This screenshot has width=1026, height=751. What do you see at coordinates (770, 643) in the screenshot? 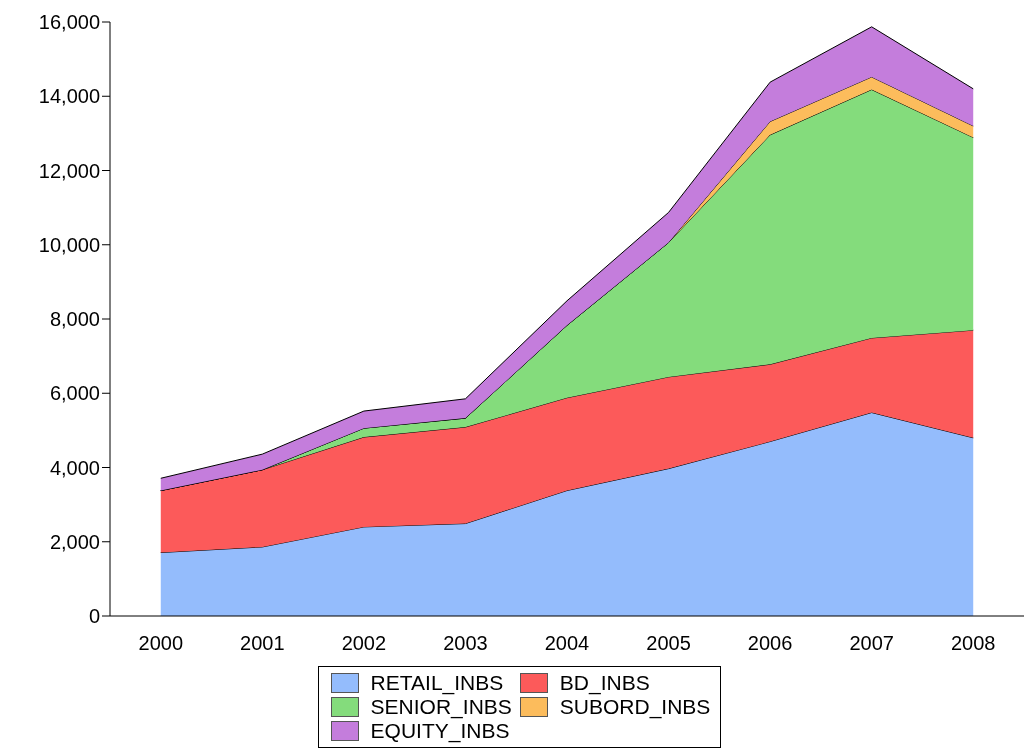
I see `x-tick-label: 2006` at bounding box center [770, 643].